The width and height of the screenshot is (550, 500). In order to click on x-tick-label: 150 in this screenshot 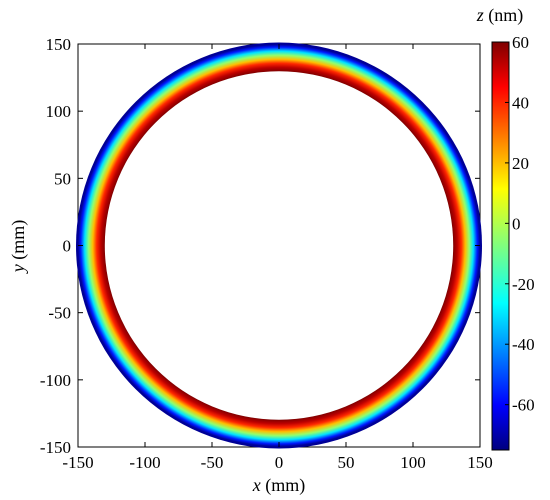, I will do `click(480, 462)`.